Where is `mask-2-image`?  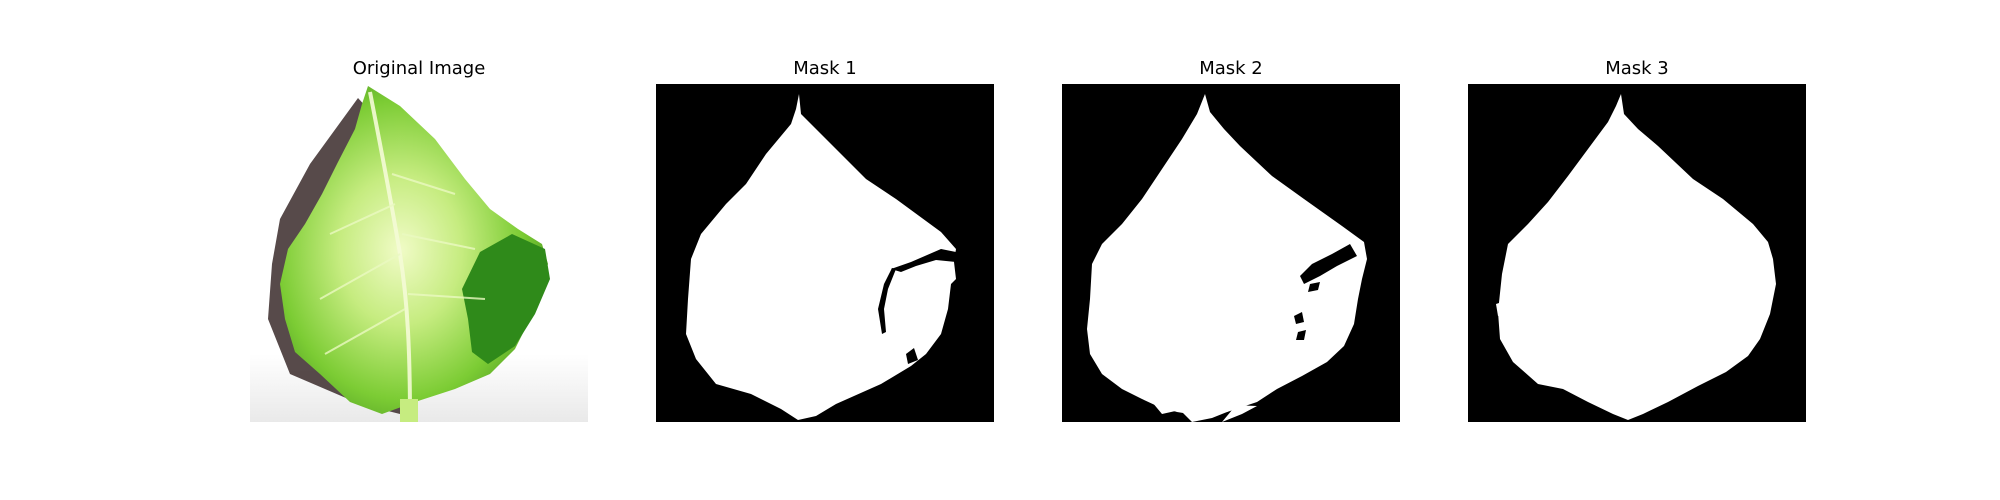 mask-2-image is located at coordinates (1231, 253).